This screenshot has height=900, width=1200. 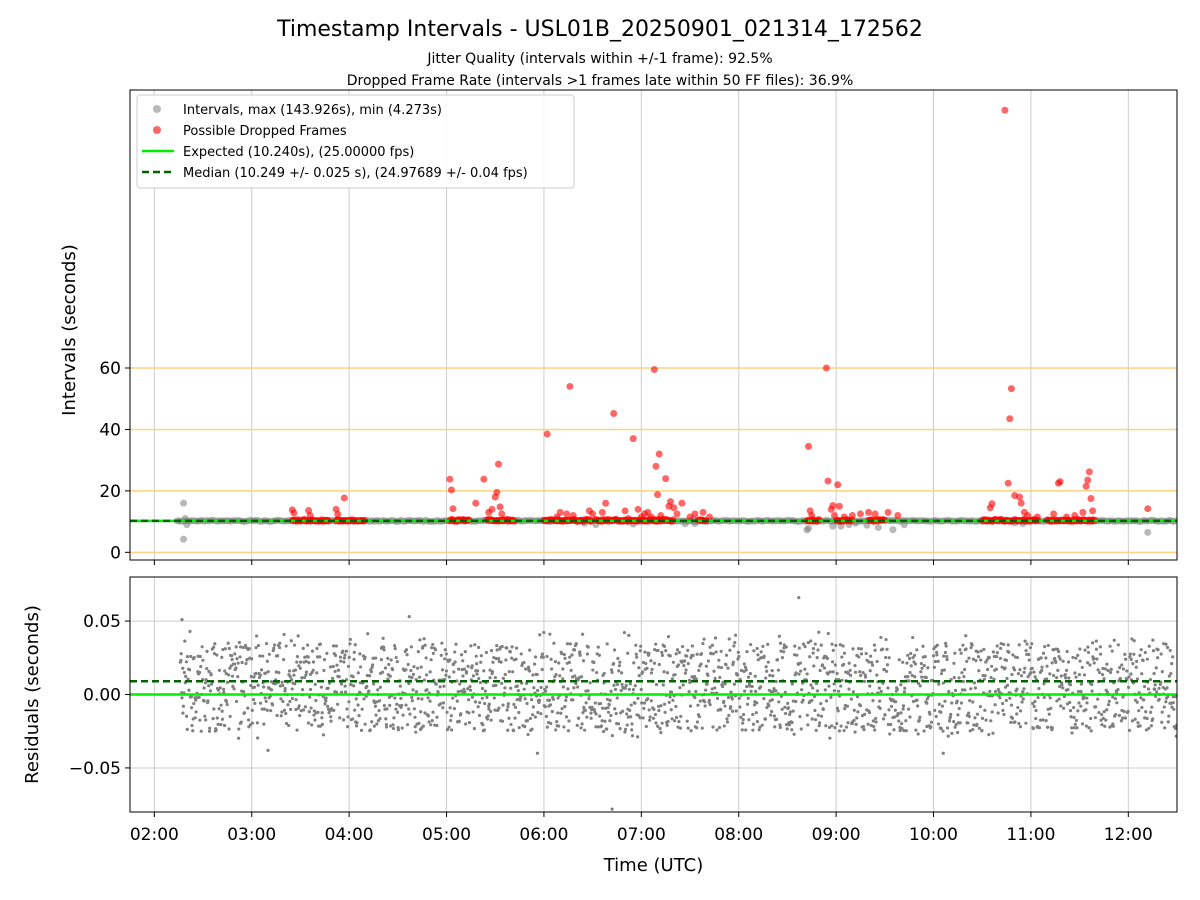 I want to click on x-tick-label: 07:00, so click(x=641, y=835).